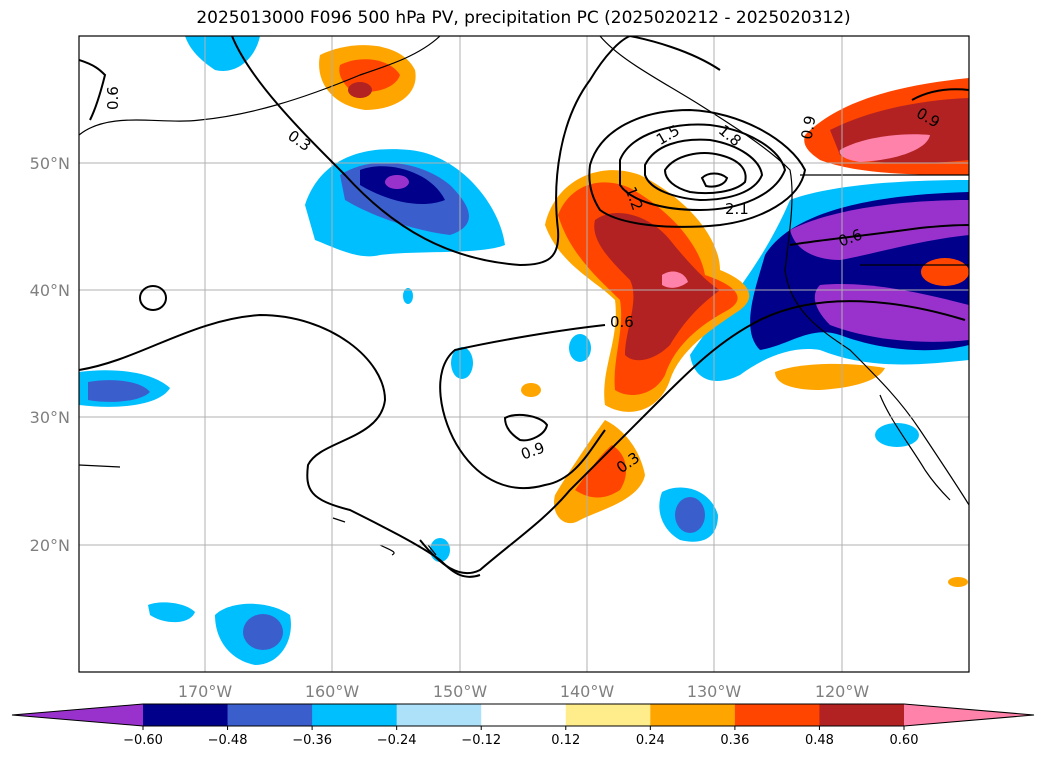 The width and height of the screenshot is (1047, 765). Describe the element at coordinates (481, 740) in the screenshot. I see `colorbar-tick-label: −0.12` at that location.